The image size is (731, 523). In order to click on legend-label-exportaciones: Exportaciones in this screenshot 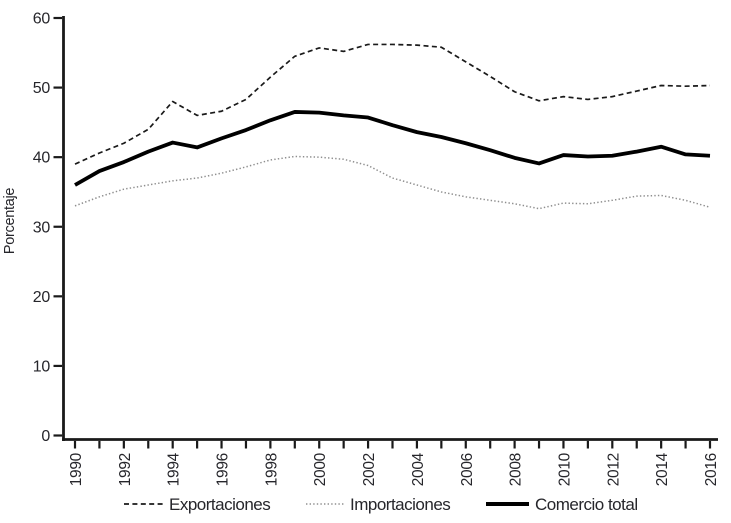, I will do `click(219, 504)`.